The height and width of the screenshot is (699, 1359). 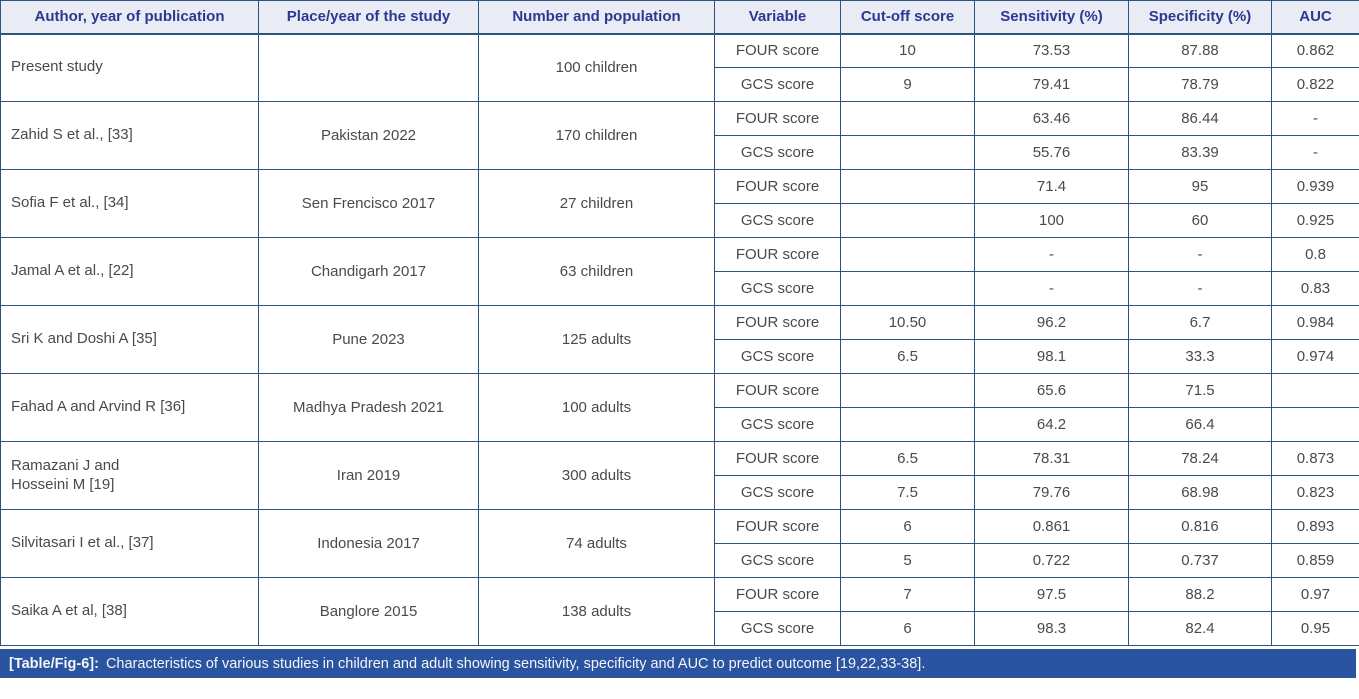 I want to click on caption-label: [Table/Fig-6]:, so click(x=54, y=663).